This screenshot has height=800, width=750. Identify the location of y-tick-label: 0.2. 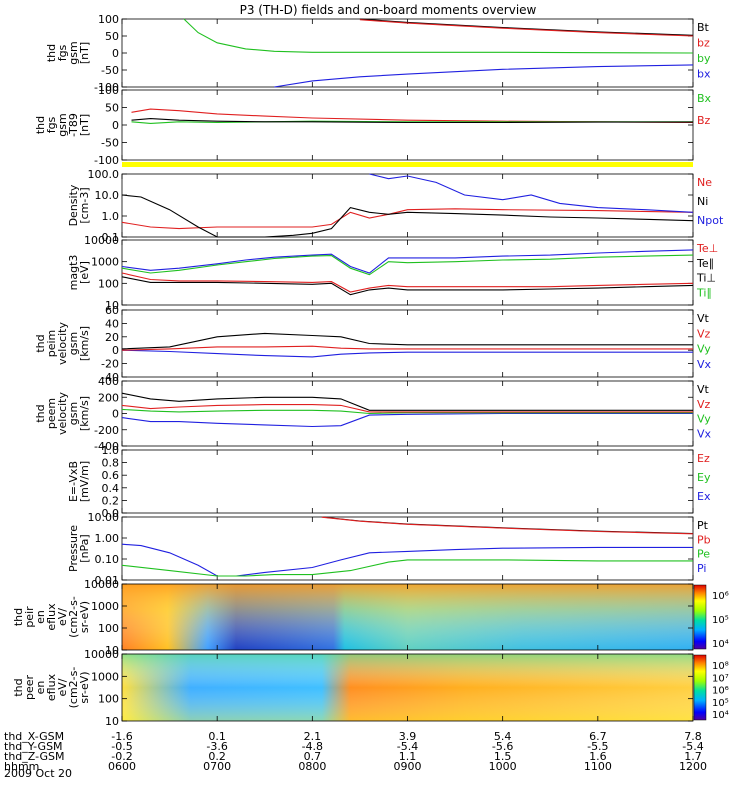
(111, 500).